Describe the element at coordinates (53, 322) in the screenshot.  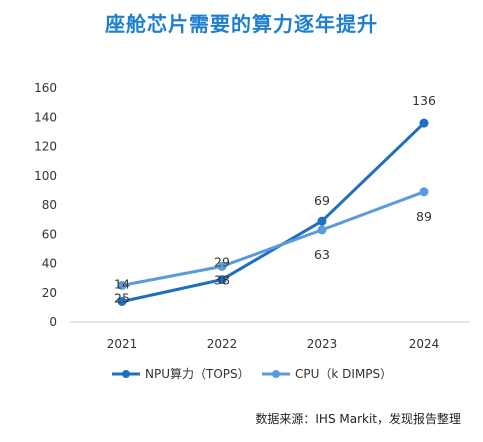
I see `y-tick-label: 0` at that location.